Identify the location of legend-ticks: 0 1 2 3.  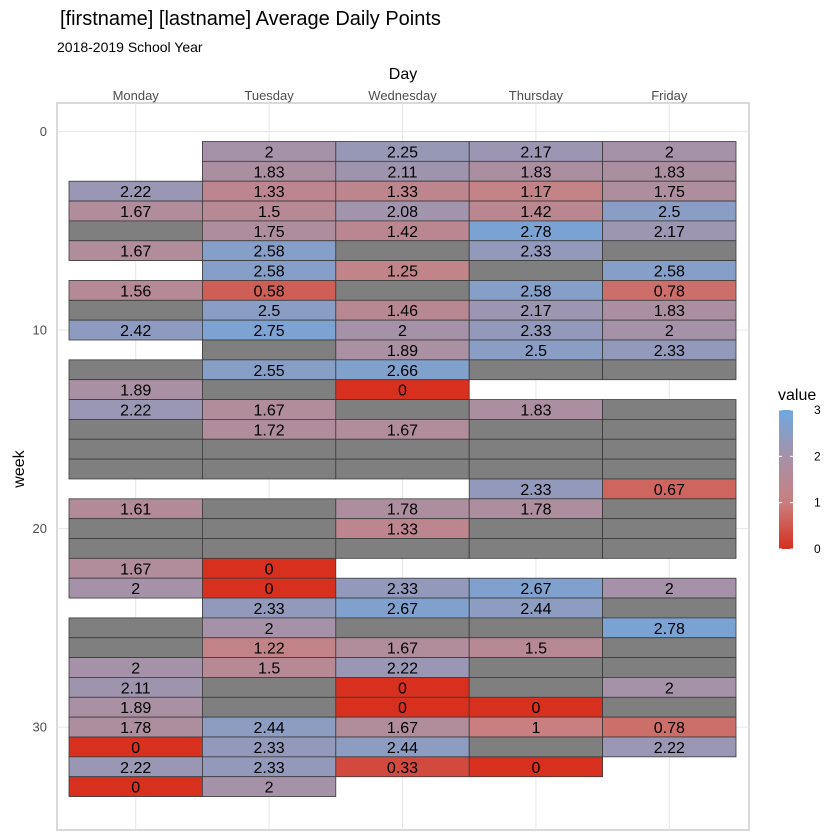
(800, 479).